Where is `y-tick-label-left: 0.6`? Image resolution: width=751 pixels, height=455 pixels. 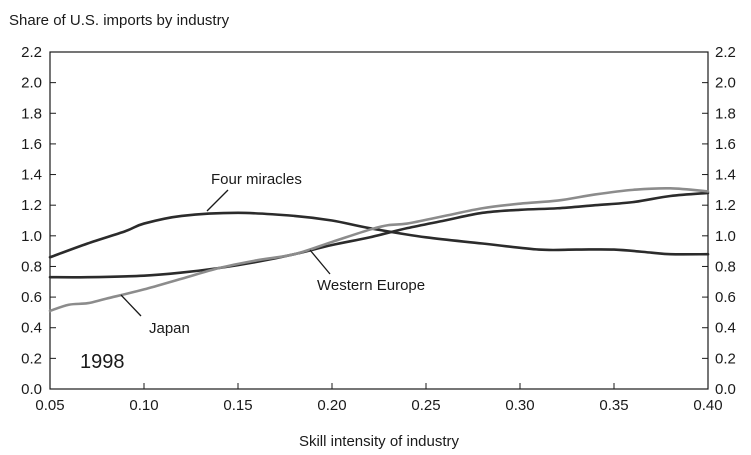
y-tick-label-left: 0.6 is located at coordinates (31, 297).